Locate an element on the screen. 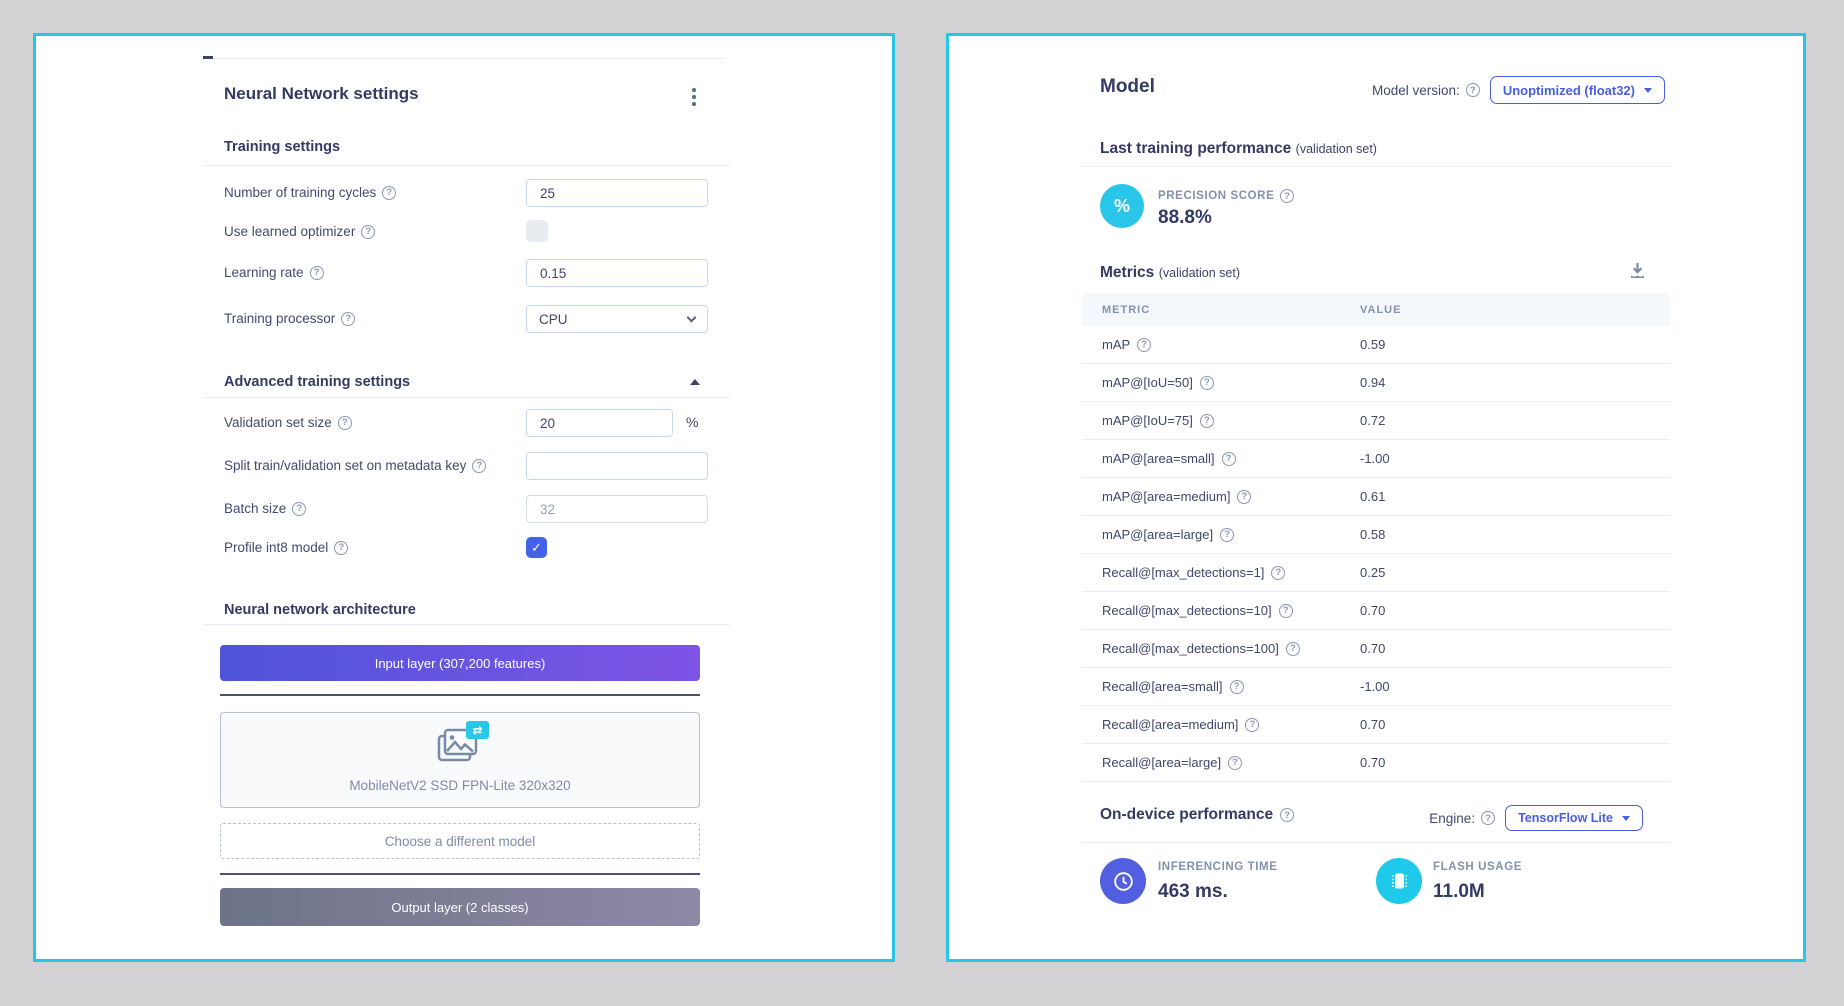 Image resolution: width=1844 pixels, height=1006 pixels. learned-optimizer-checkbox is located at coordinates (537, 231).